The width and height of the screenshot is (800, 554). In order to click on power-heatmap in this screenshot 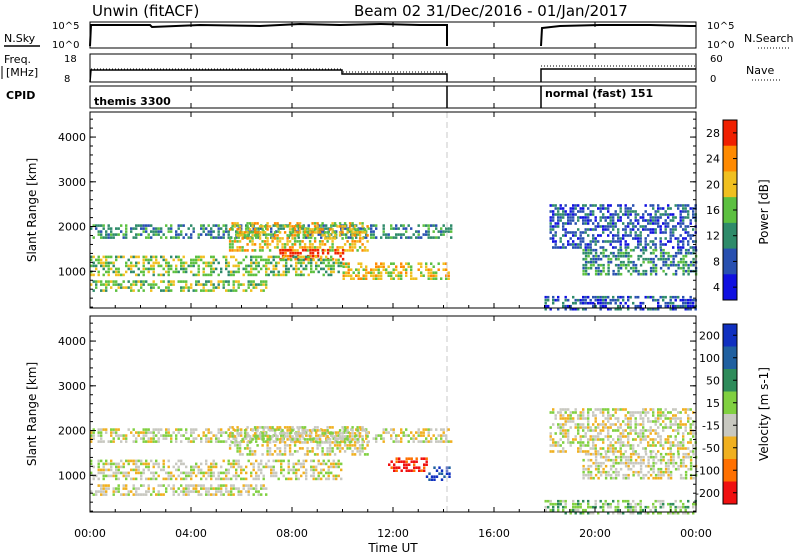, I will do `click(394, 257)`.